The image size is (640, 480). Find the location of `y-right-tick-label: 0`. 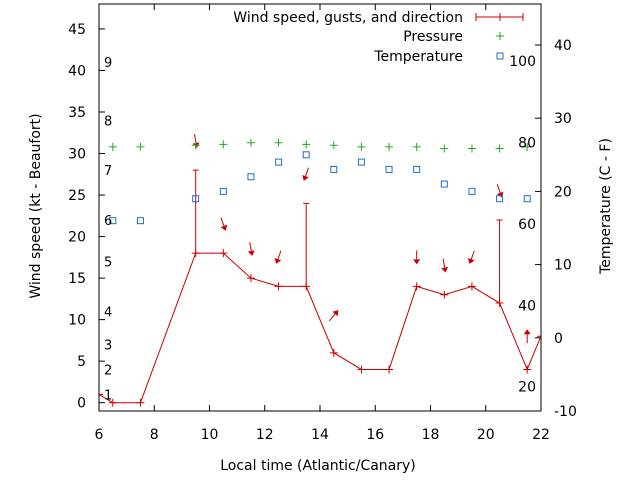

y-right-tick-label: 0 is located at coordinates (558, 339).